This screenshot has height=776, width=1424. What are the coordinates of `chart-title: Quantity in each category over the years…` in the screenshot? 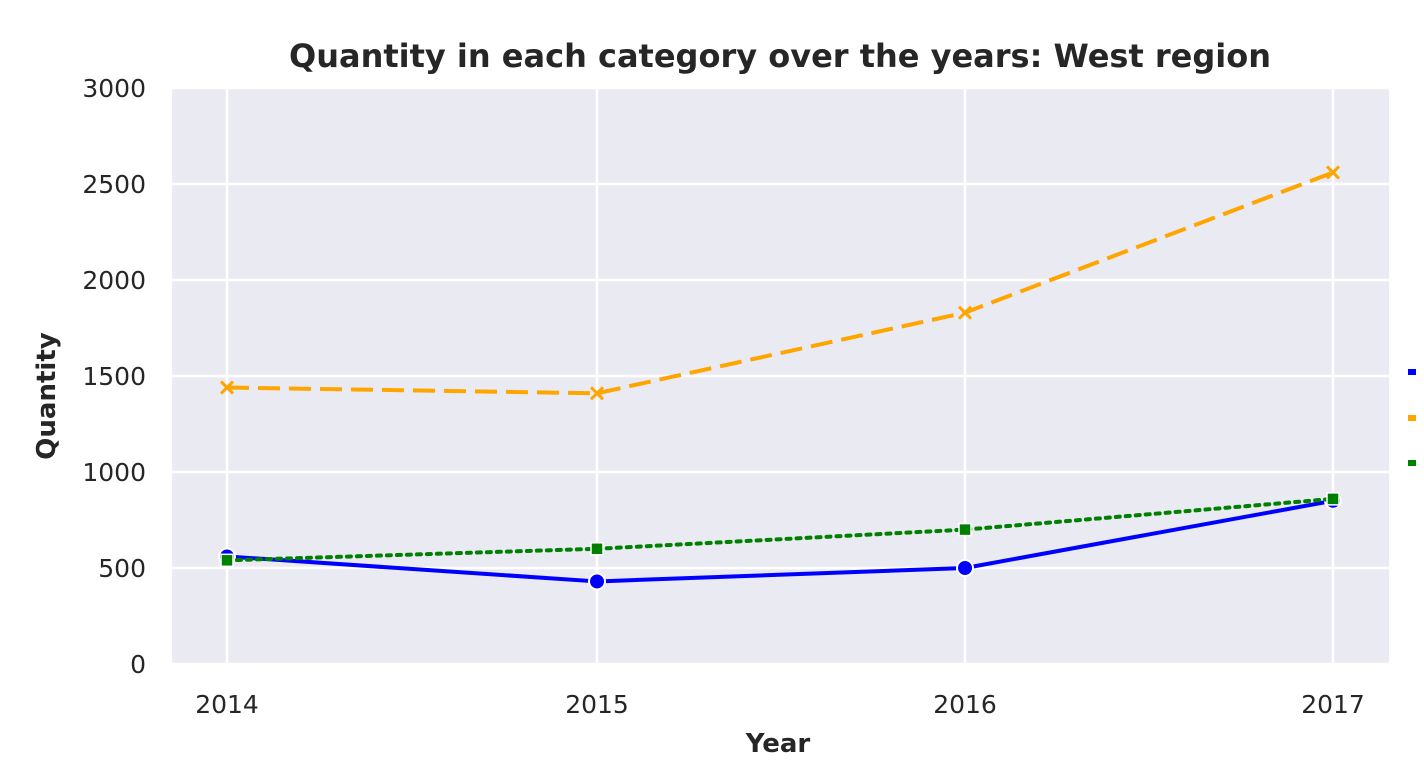 It's located at (780, 56).